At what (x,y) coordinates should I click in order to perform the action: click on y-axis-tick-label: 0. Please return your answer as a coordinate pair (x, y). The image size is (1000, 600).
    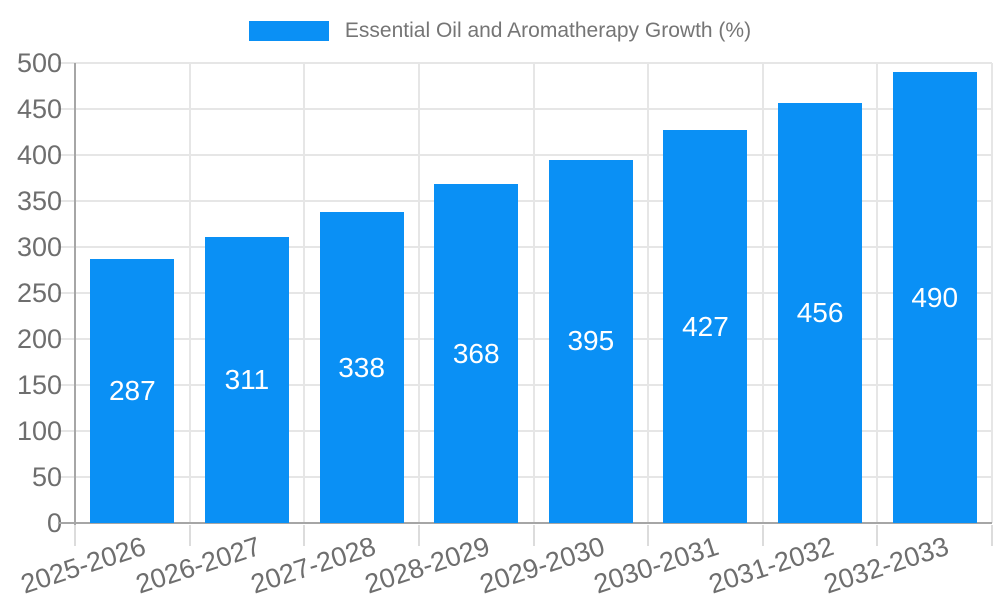
    Looking at the image, I should click on (54, 523).